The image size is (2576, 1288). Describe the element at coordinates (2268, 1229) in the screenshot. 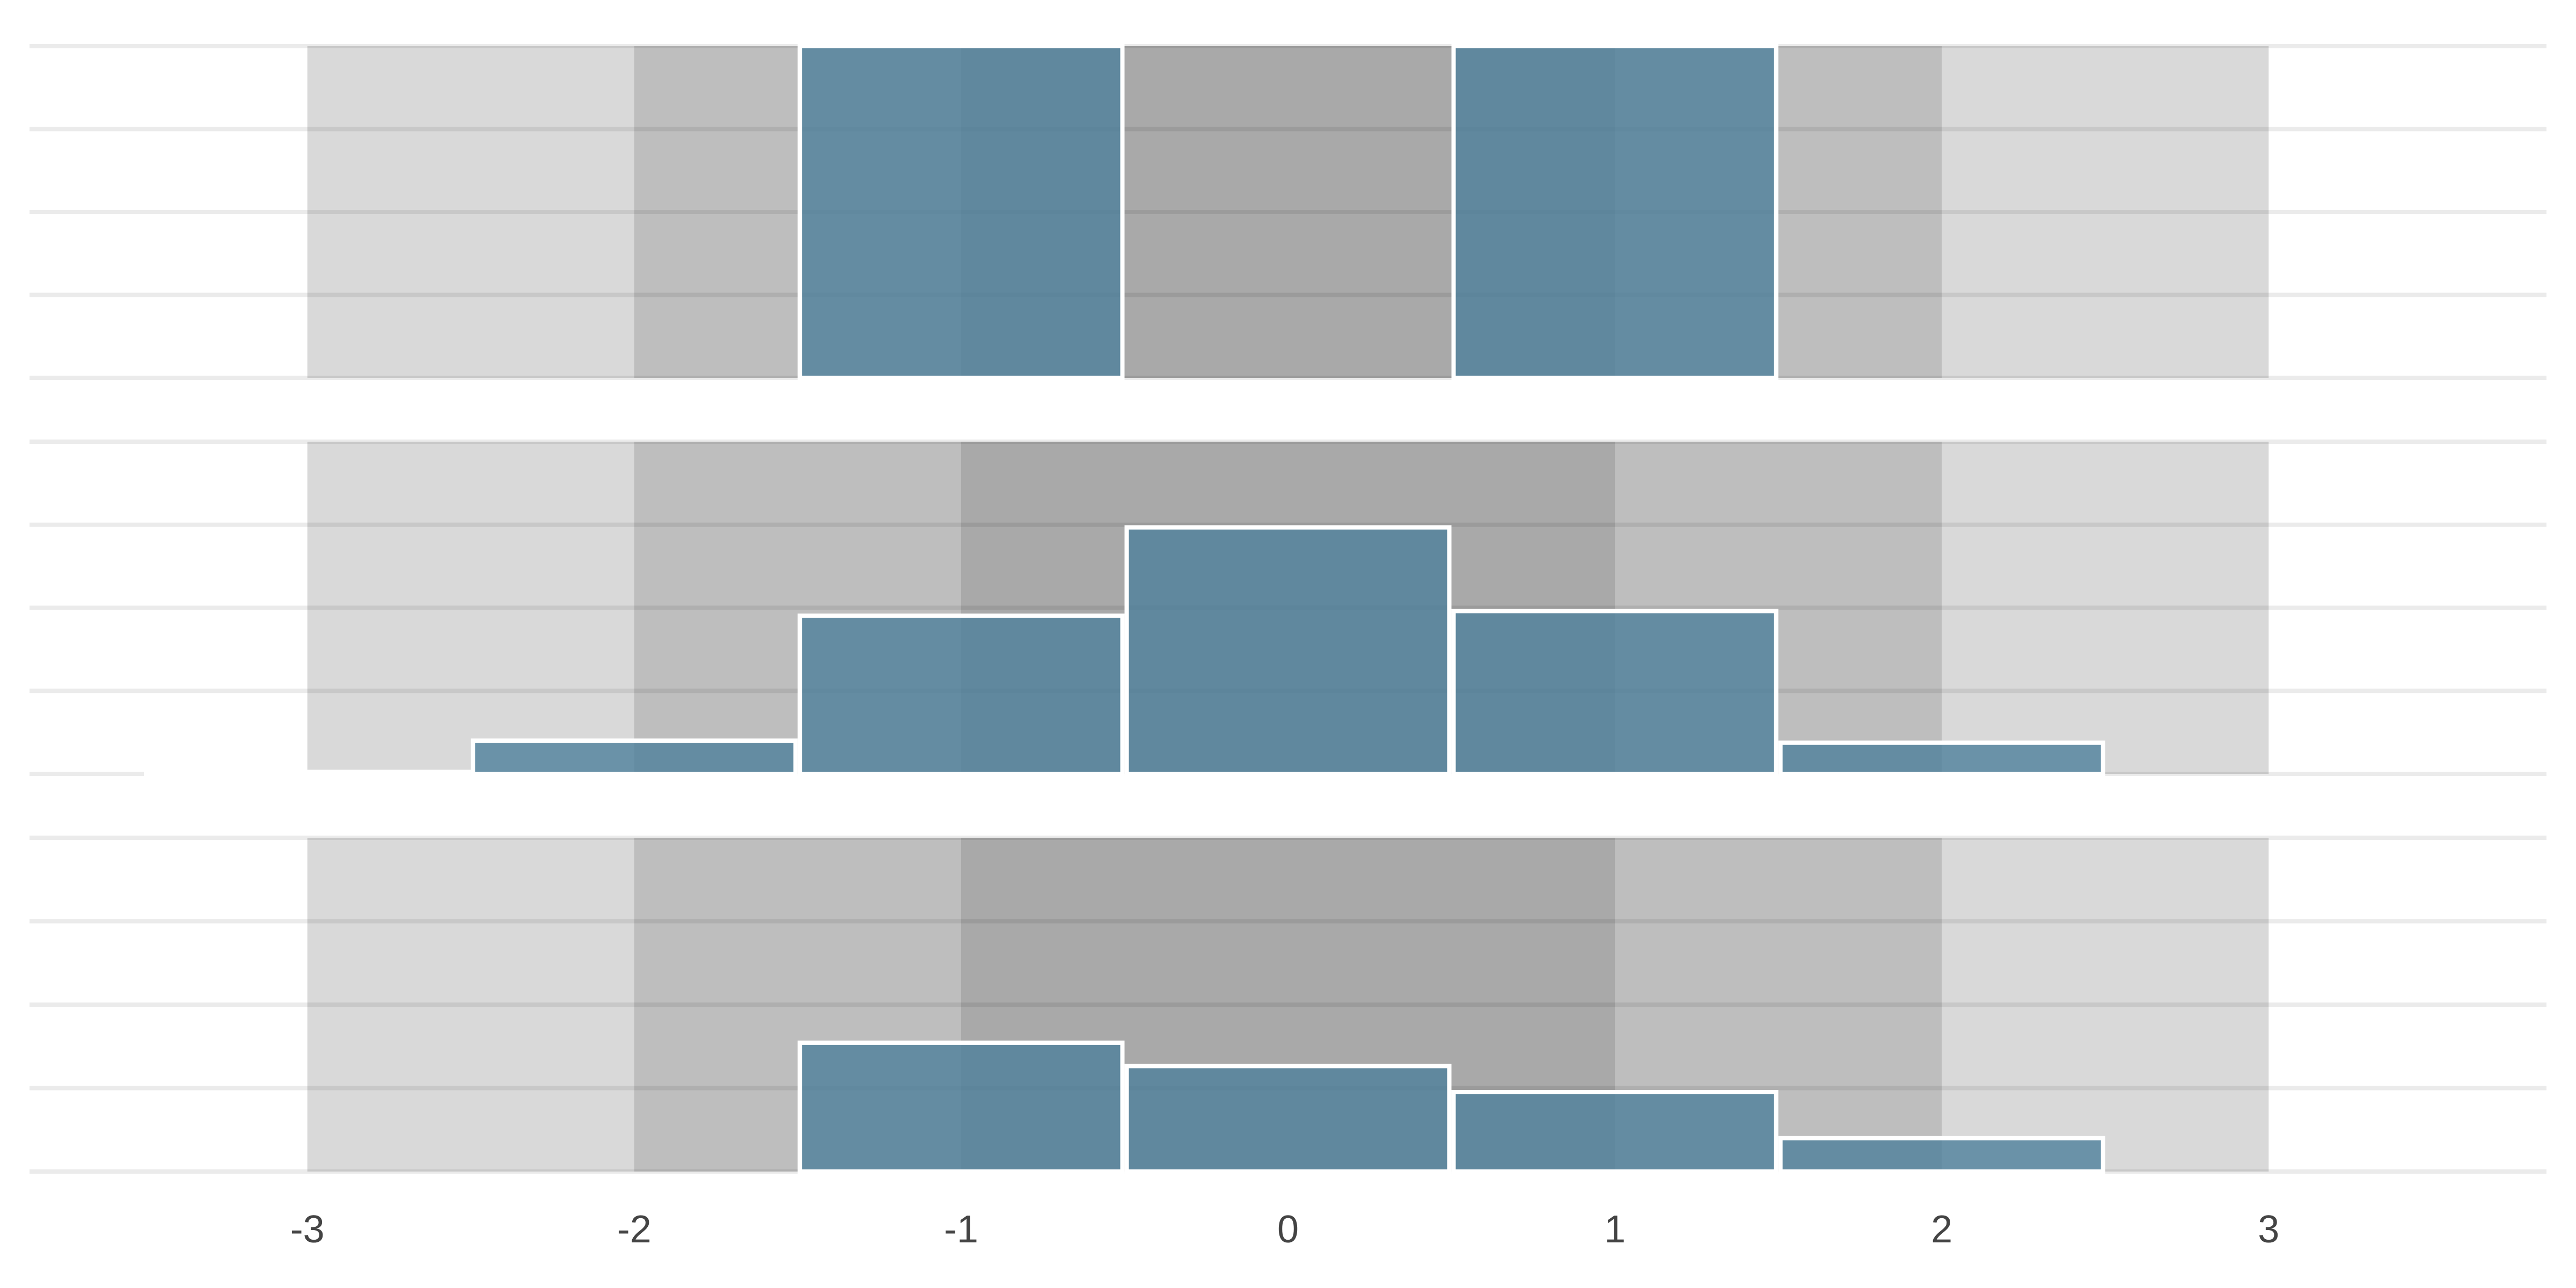

I see `x-tick-label: 3` at that location.